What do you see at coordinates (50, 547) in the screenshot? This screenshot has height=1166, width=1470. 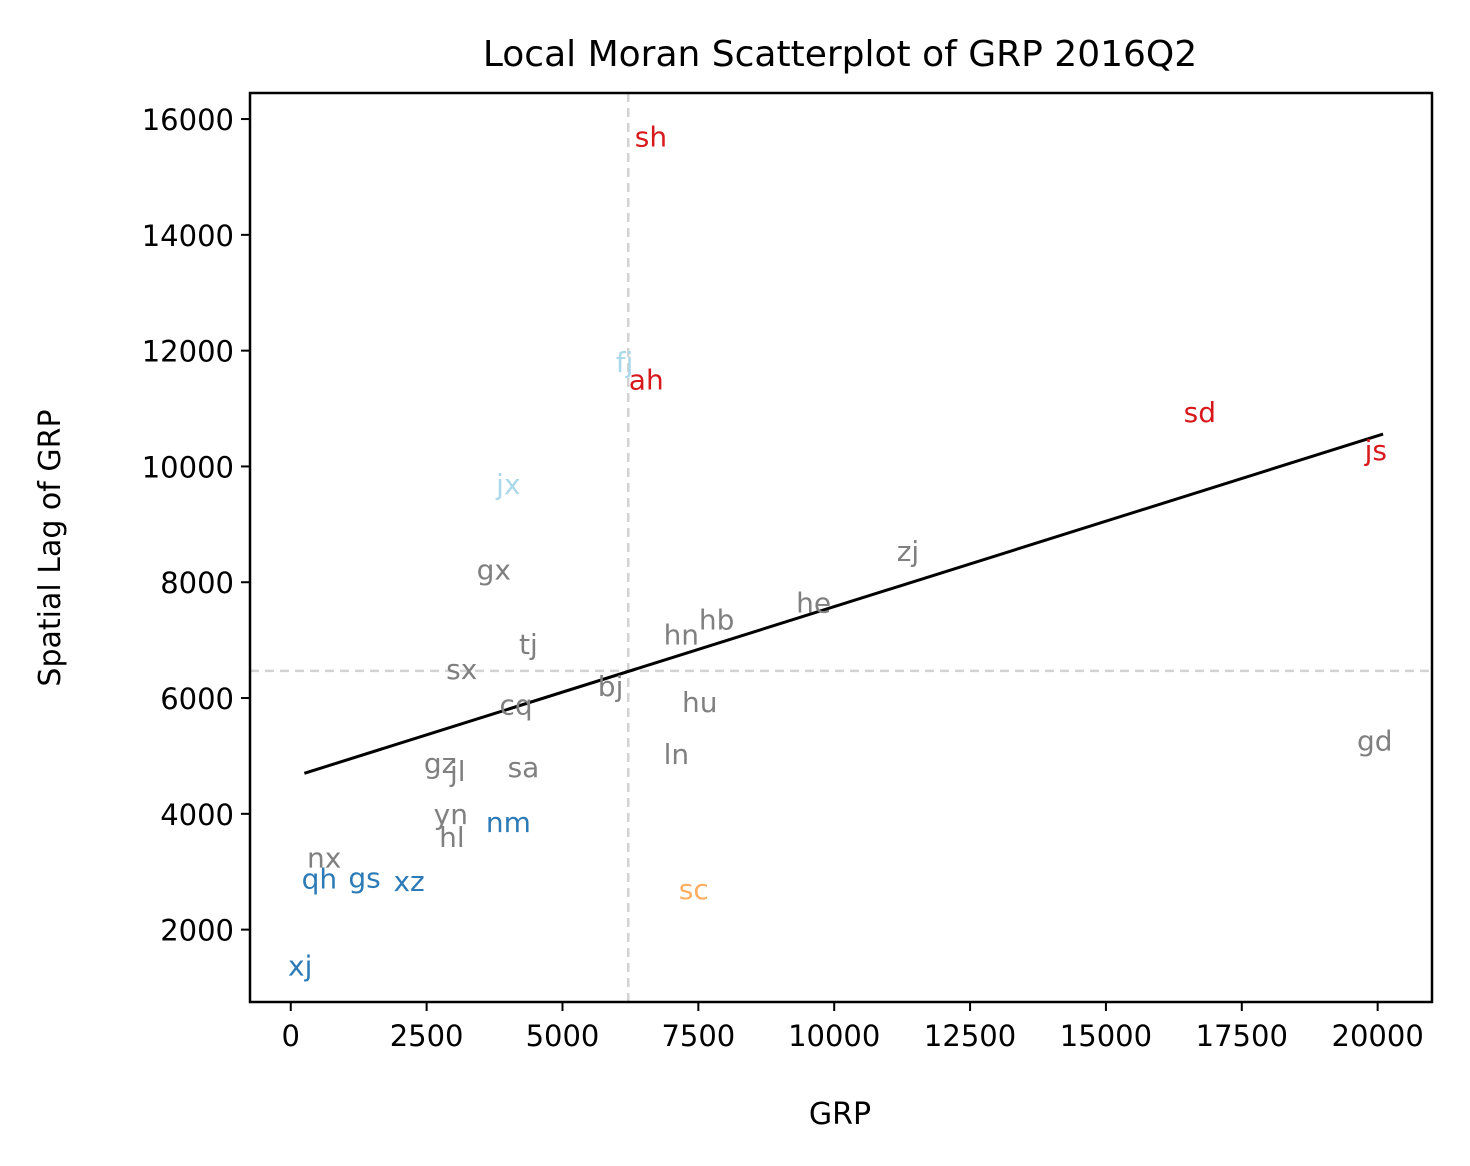 I see `y-axis-label: Spatial Lag of GRP` at bounding box center [50, 547].